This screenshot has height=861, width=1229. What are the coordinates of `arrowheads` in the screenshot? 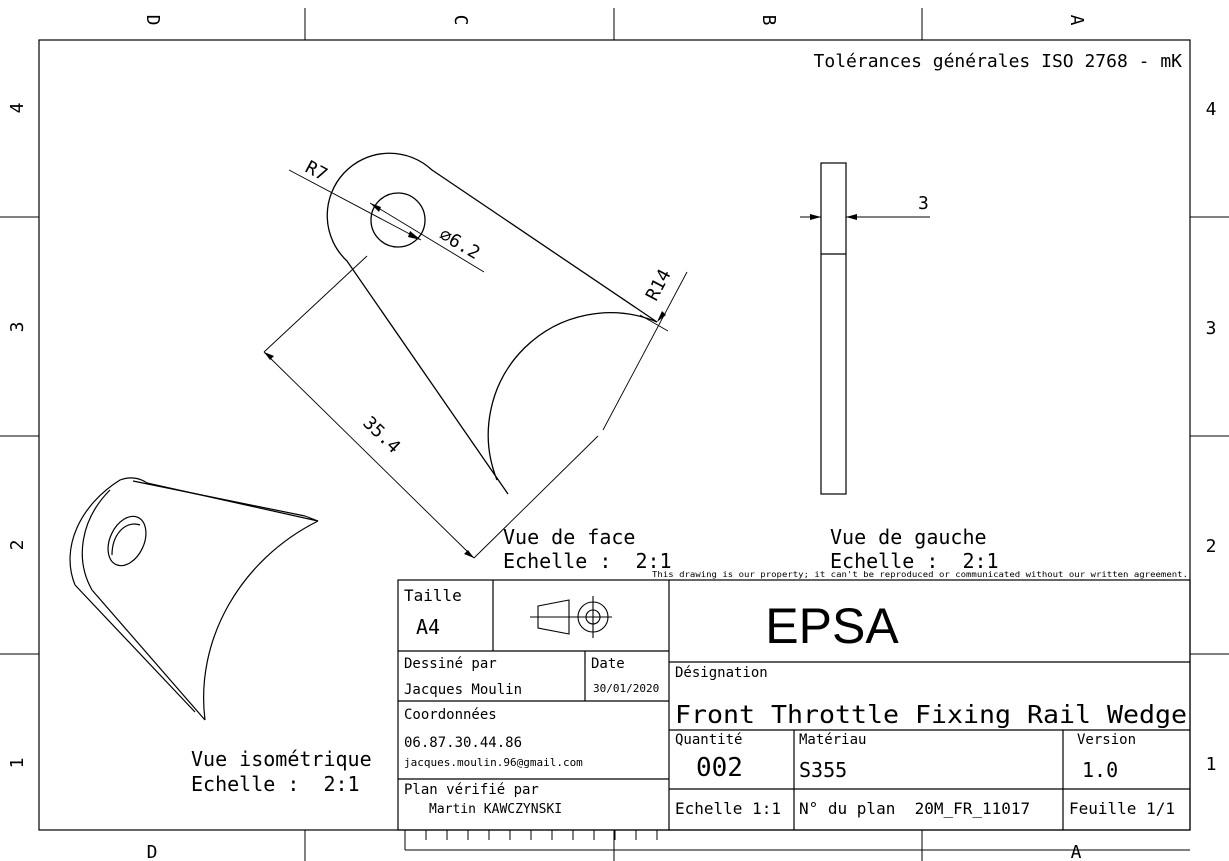 It's located at (465, 380).